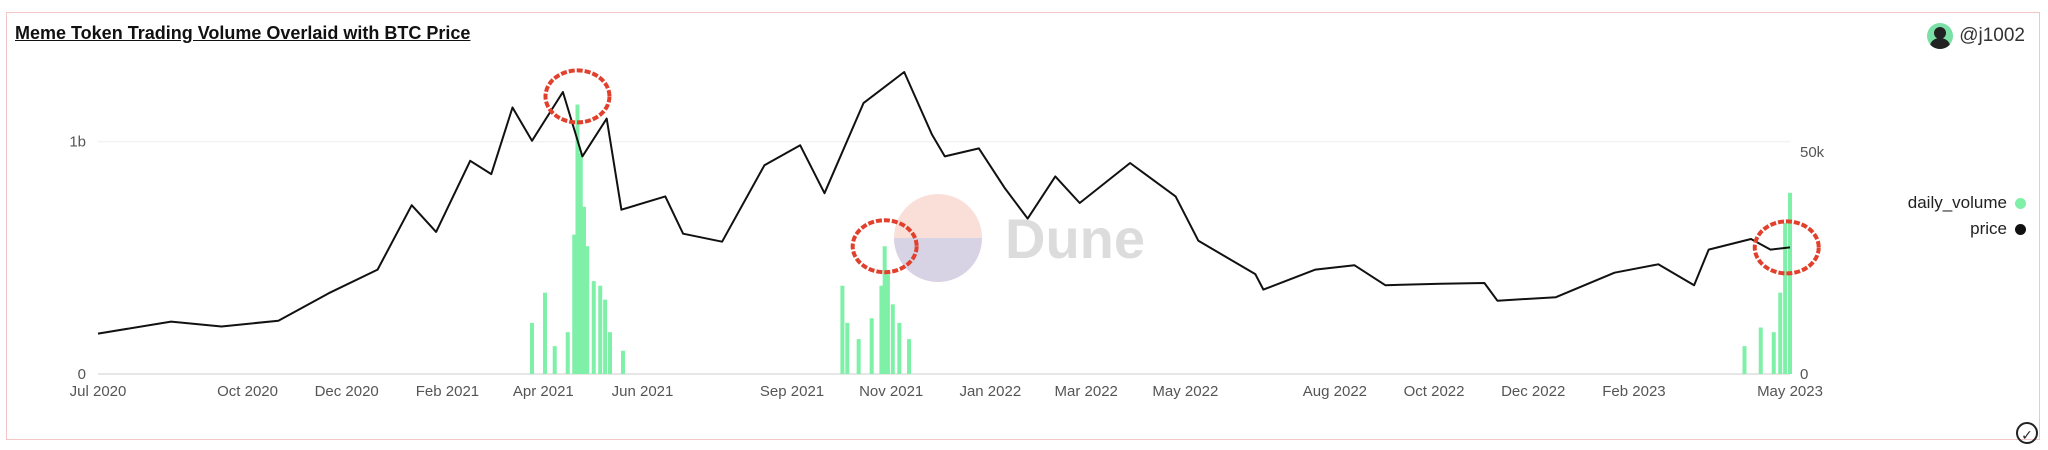  I want to click on x-tick-label: Oct 2020, so click(247, 391).